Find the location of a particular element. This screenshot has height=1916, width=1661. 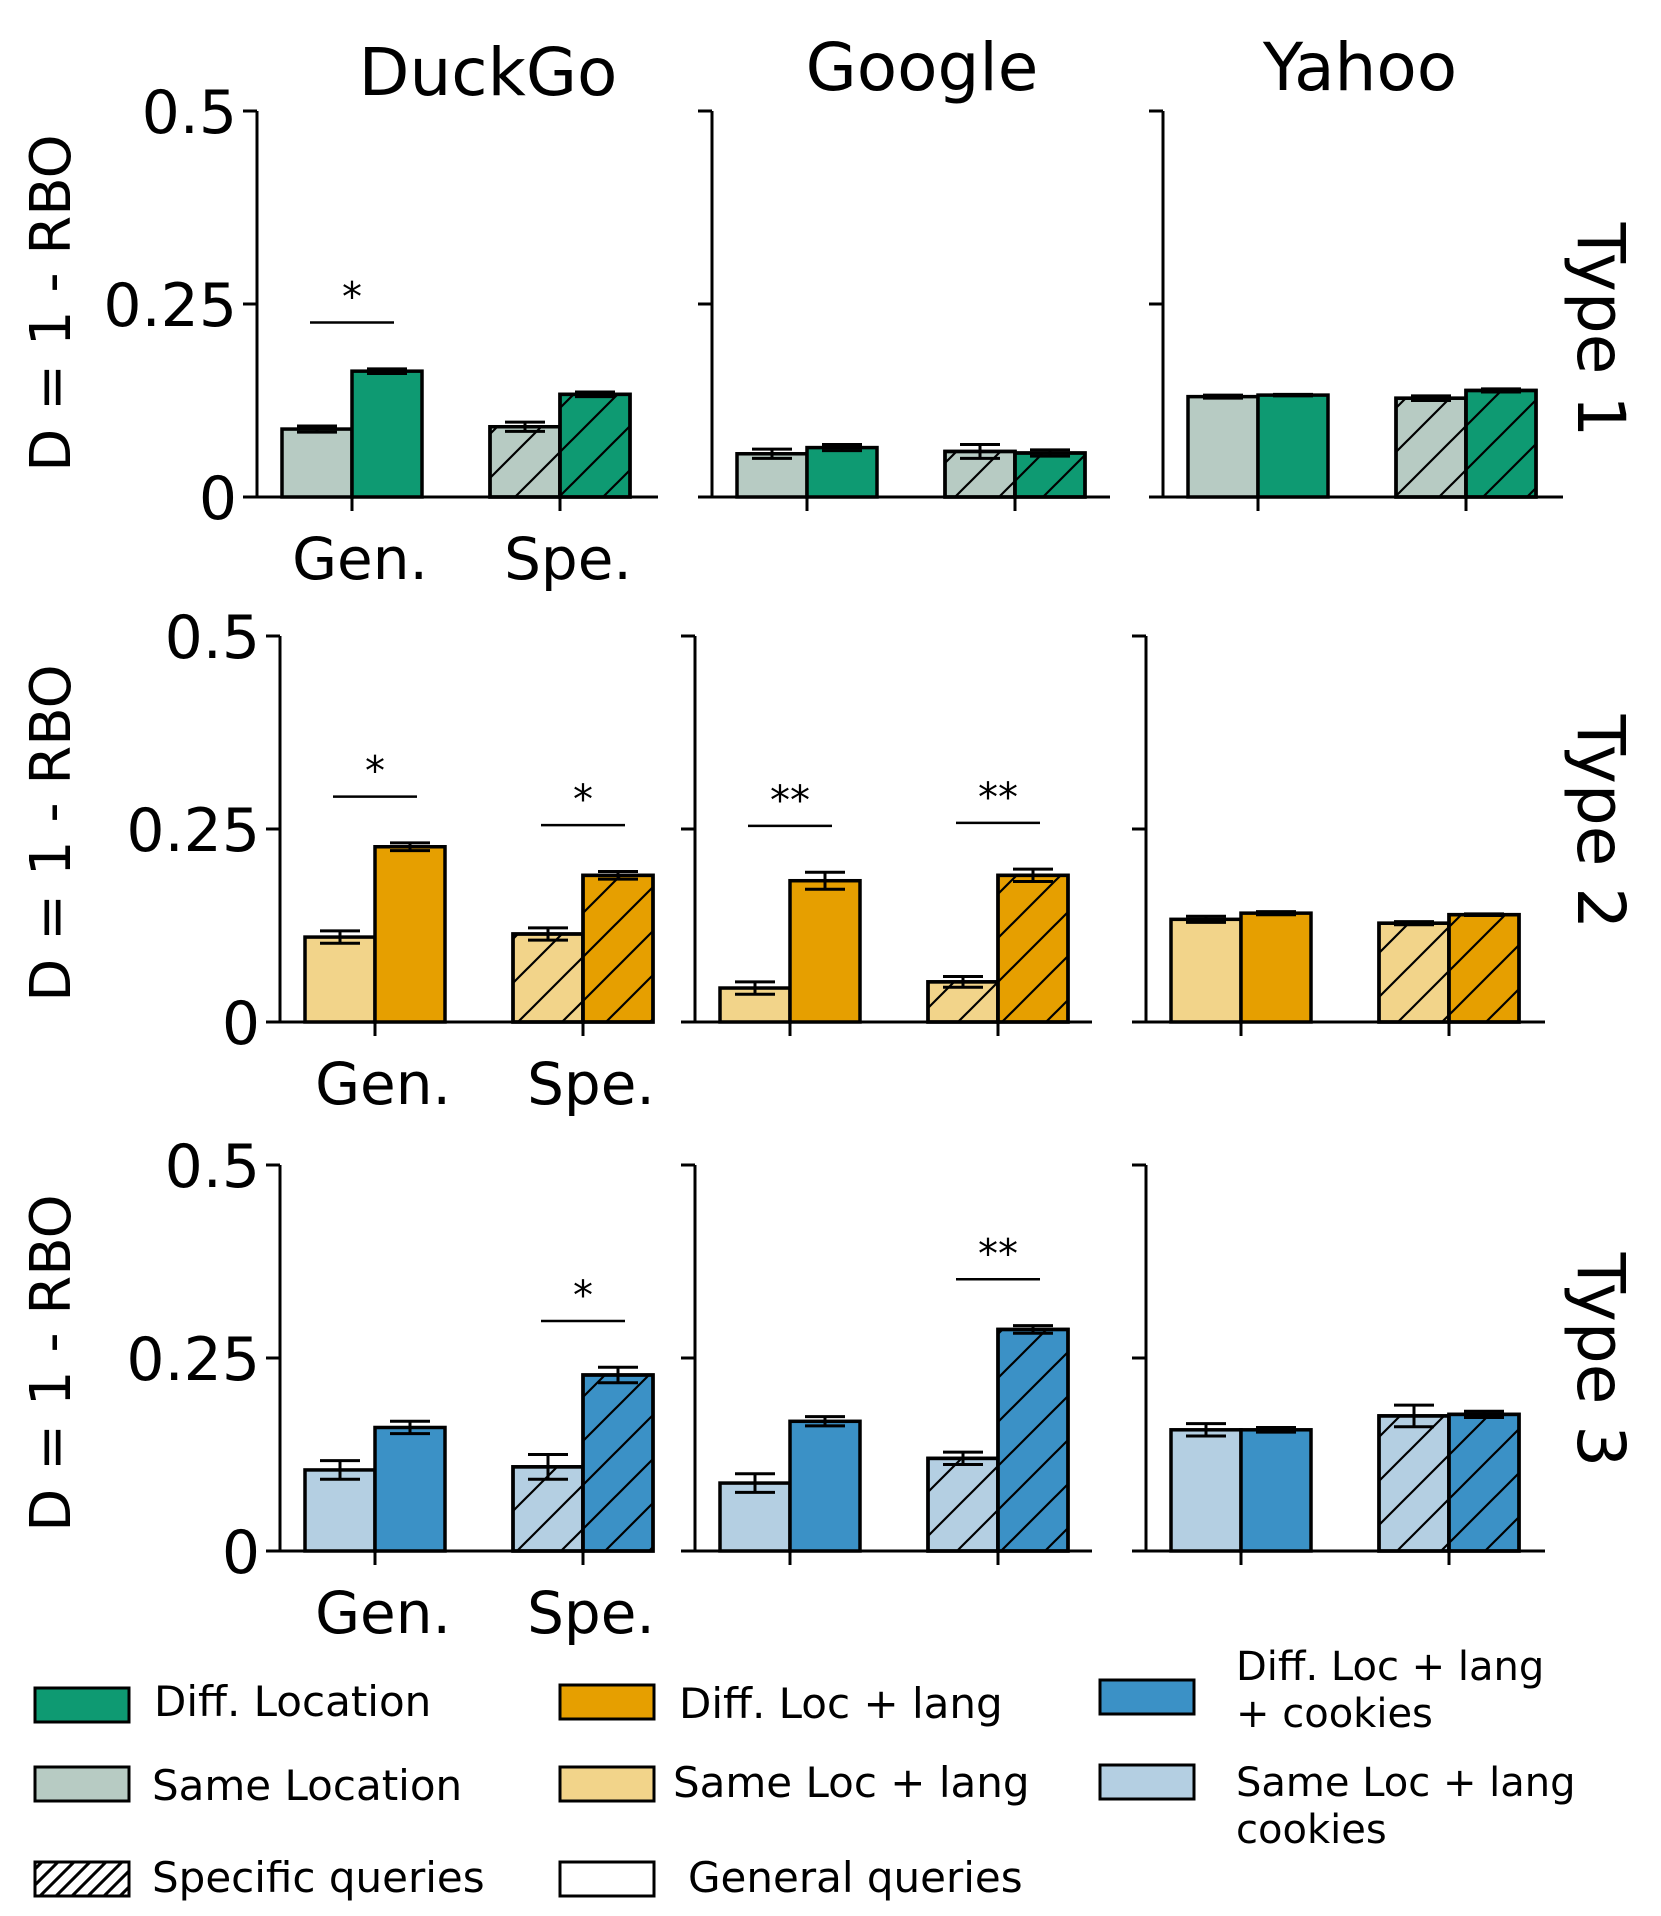

legend-label-type1-diff: Diff. Location is located at coordinates (292, 1701).